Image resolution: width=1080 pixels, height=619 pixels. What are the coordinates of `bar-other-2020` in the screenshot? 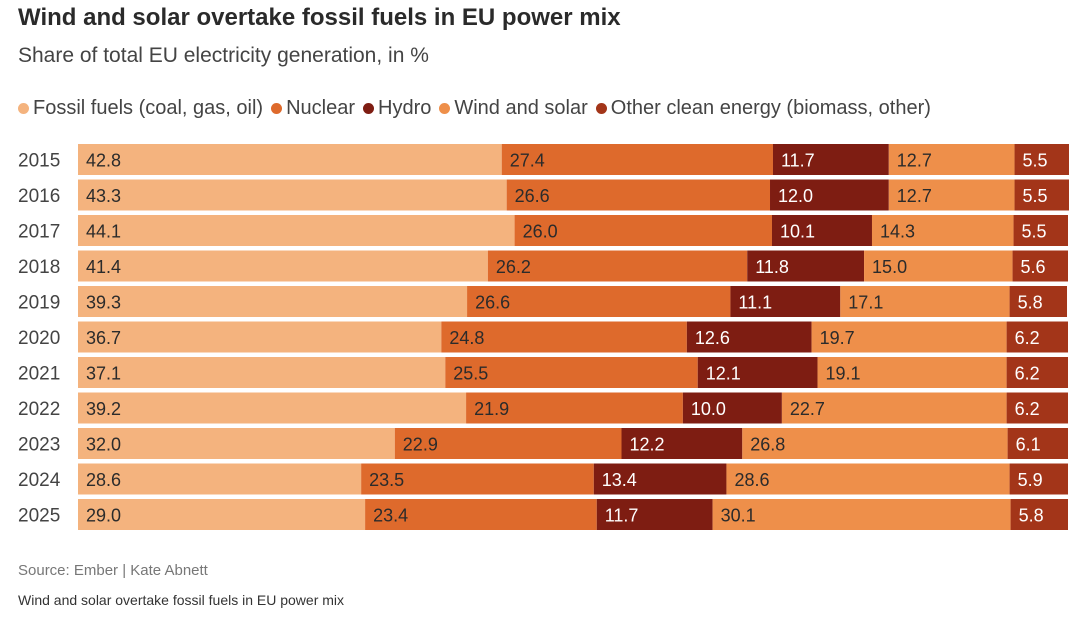 It's located at (1037, 337).